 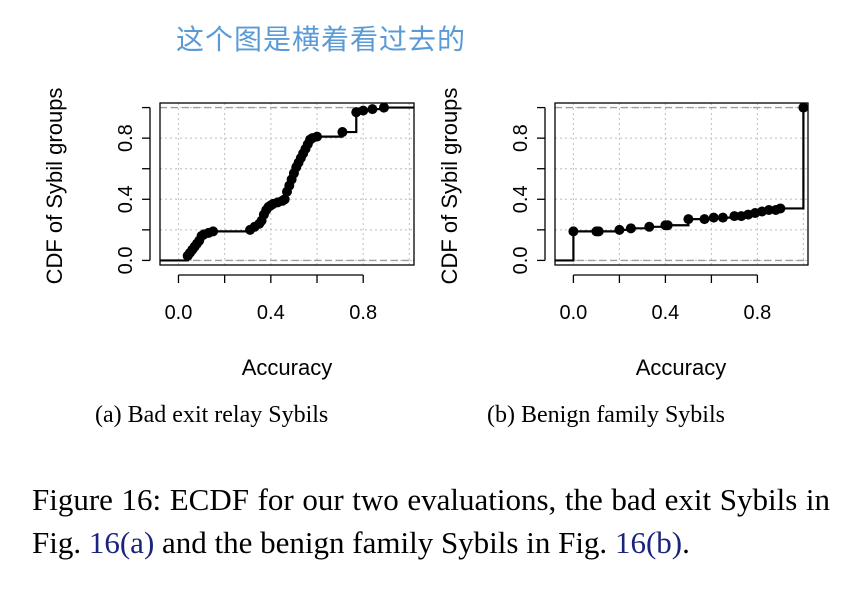 I want to click on subcaption-a: (a) Bad exit relay Sybils, so click(x=212, y=415).